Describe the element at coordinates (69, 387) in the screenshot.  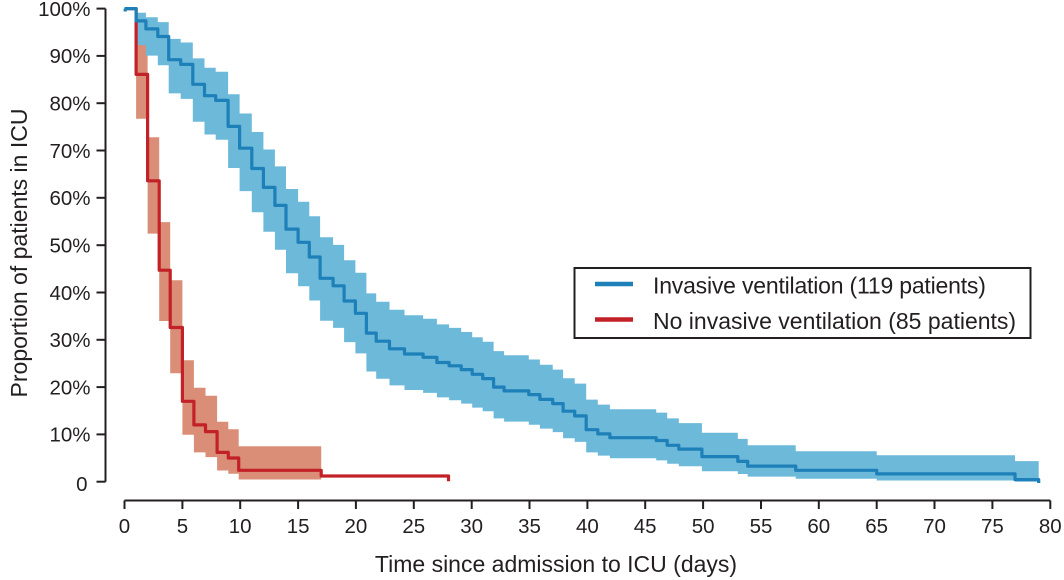
I see `svg-text: 20%` at that location.